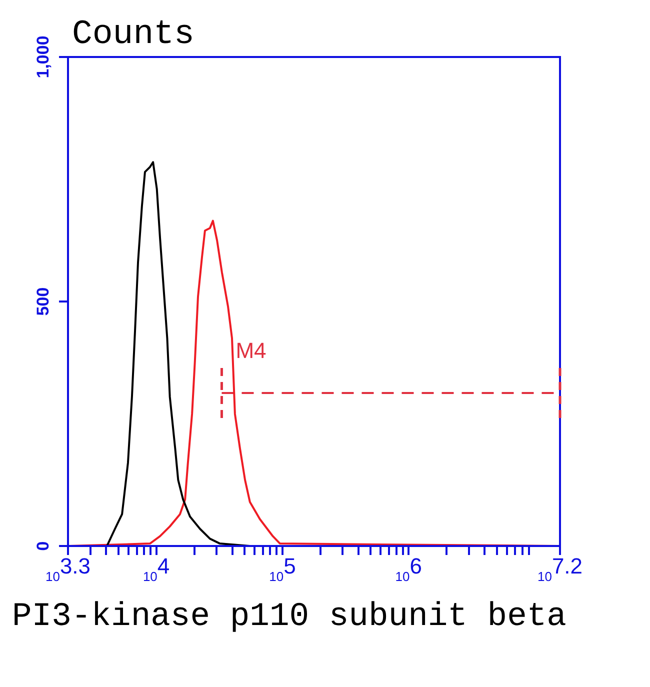 Image resolution: width=650 pixels, height=687 pixels. What do you see at coordinates (43, 301) in the screenshot?
I see `y-tick-label: 500` at bounding box center [43, 301].